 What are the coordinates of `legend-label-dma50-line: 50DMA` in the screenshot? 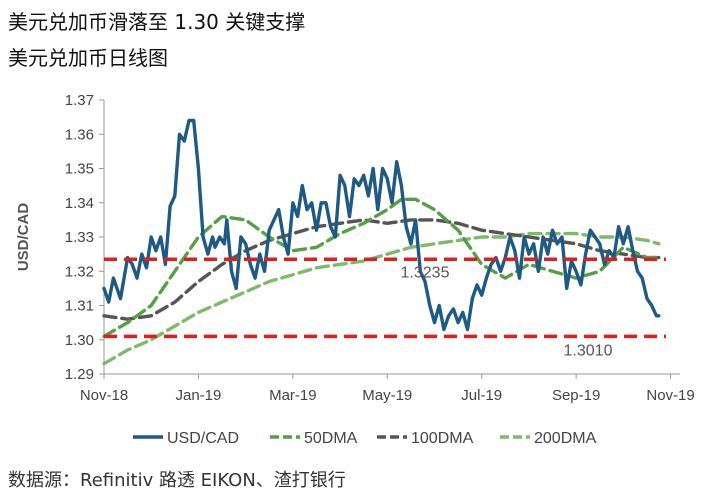 It's located at (331, 438).